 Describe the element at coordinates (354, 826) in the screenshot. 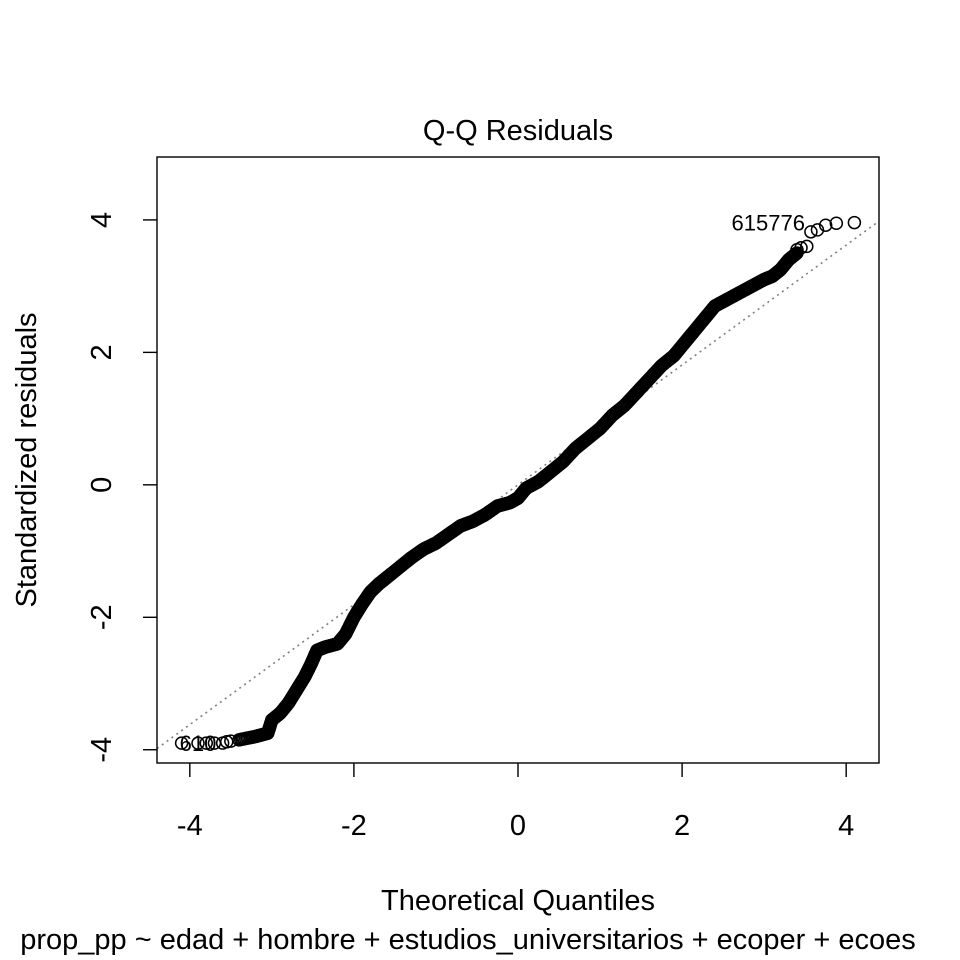

I see `x-tick-label: -2` at that location.